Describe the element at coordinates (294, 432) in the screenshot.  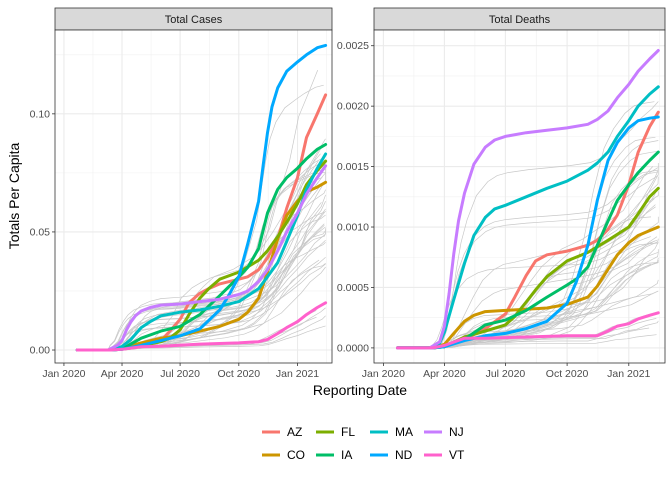
I see `legend-label: AZ` at that location.